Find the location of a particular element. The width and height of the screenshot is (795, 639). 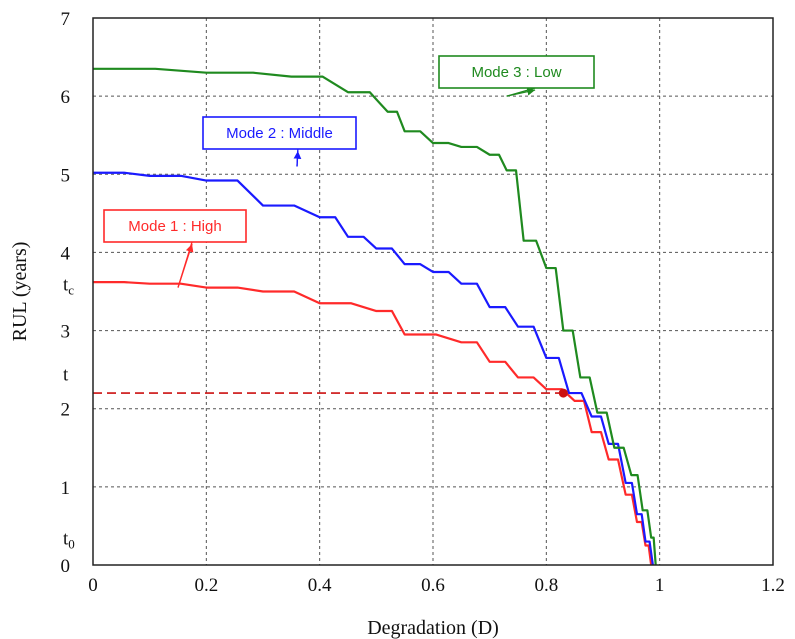

x-axis-label: Degradation (D) is located at coordinates (433, 628).